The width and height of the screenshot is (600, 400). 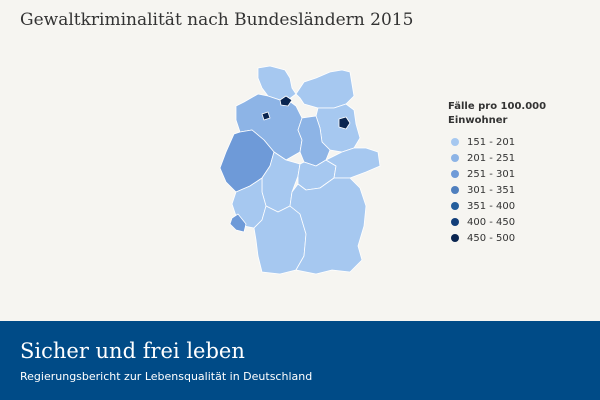 I want to click on legend-label: 251 - 301, so click(x=491, y=174).